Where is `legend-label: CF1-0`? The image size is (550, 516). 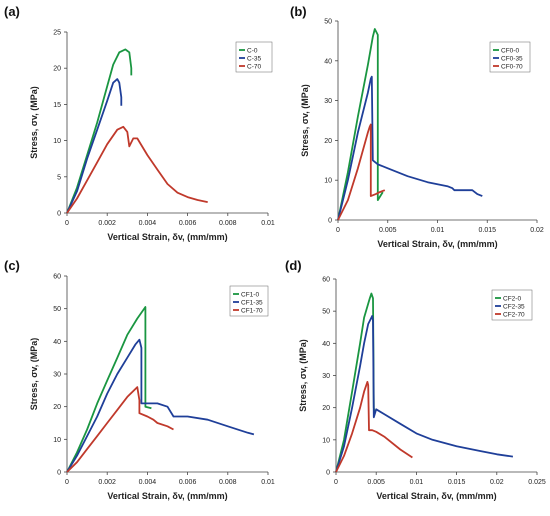 legend-label: CF1-0 is located at coordinates (250, 294).